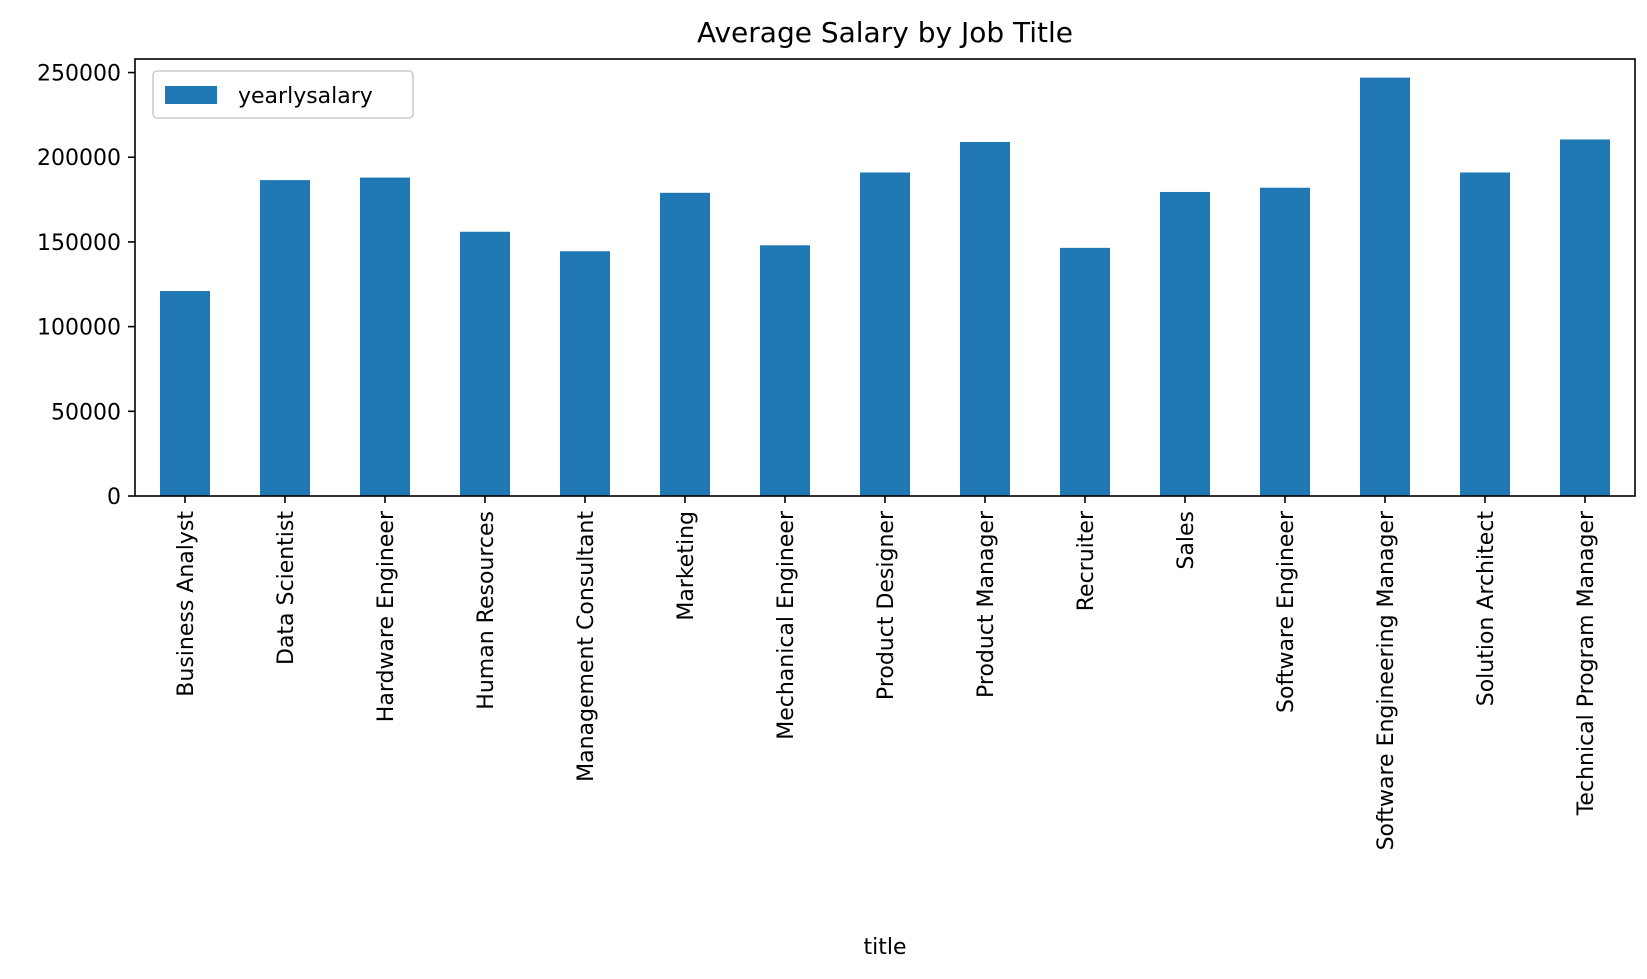  I want to click on y-tick-label: 150000, so click(79, 243).